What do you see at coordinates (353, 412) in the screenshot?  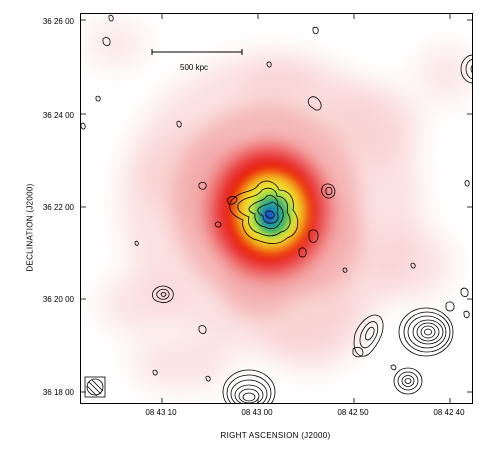 I see `x-tick-label: 08 42 50` at bounding box center [353, 412].